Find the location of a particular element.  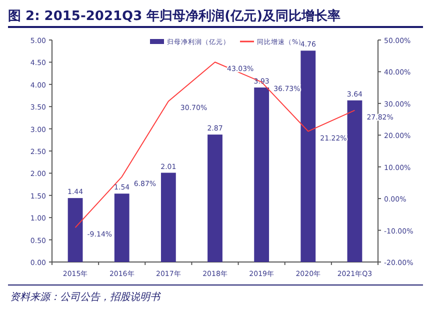

chart-title: 图 2: 2015-2021Q3 年归母净利润(亿元)及同比增长率 is located at coordinates (174, 16).